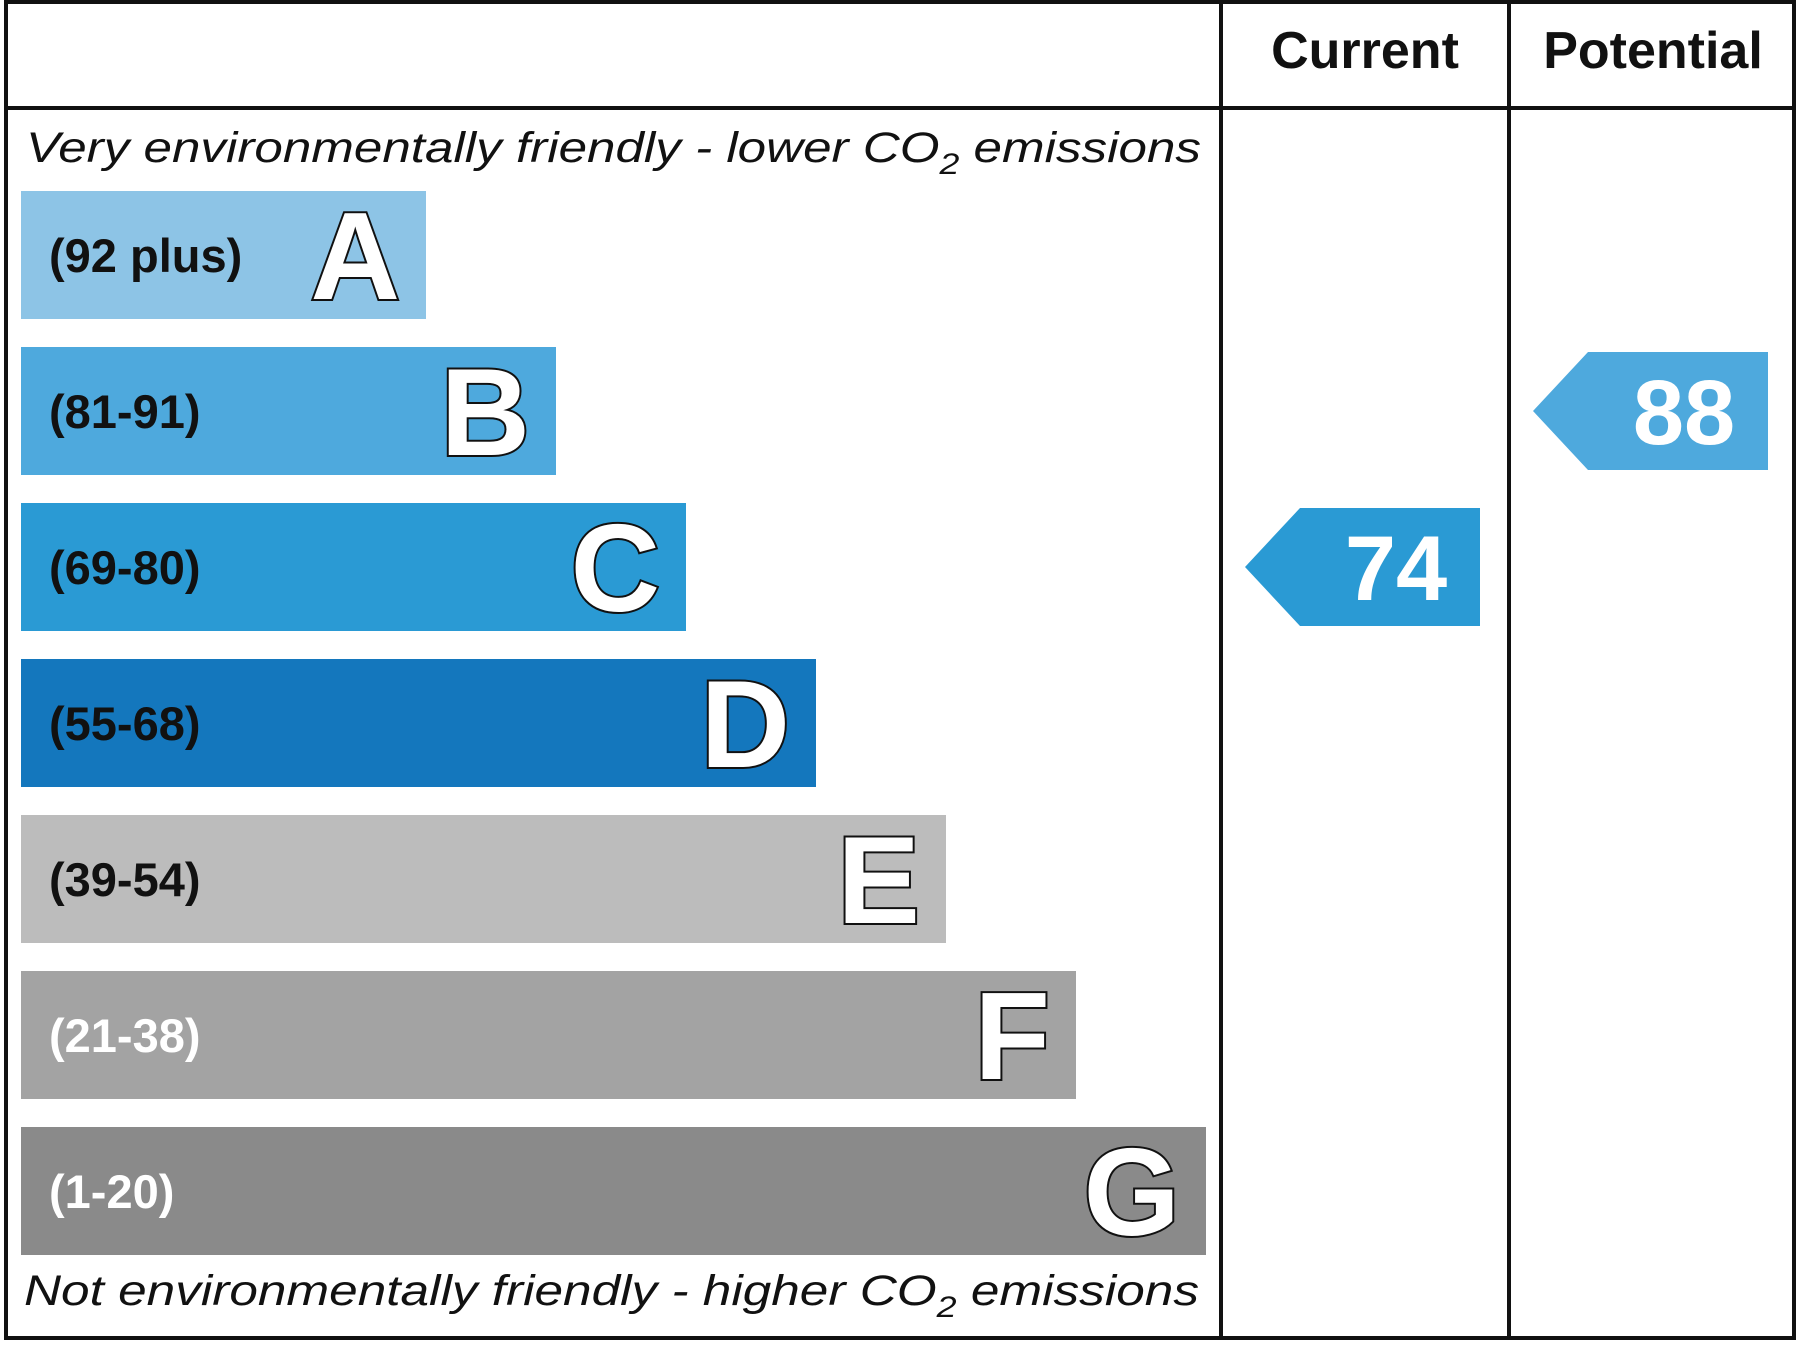 The width and height of the screenshot is (1800, 1350). I want to click on current-column-header: Current, so click(1365, 51).